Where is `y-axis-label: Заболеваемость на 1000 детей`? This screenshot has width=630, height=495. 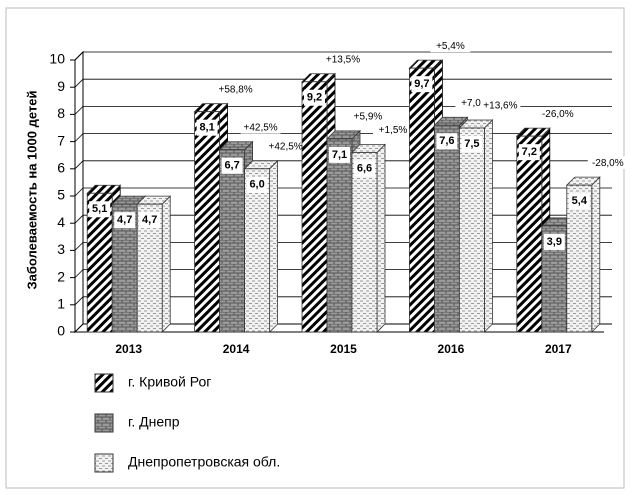
y-axis-label: Заболеваемость на 1000 детей is located at coordinates (31, 190).